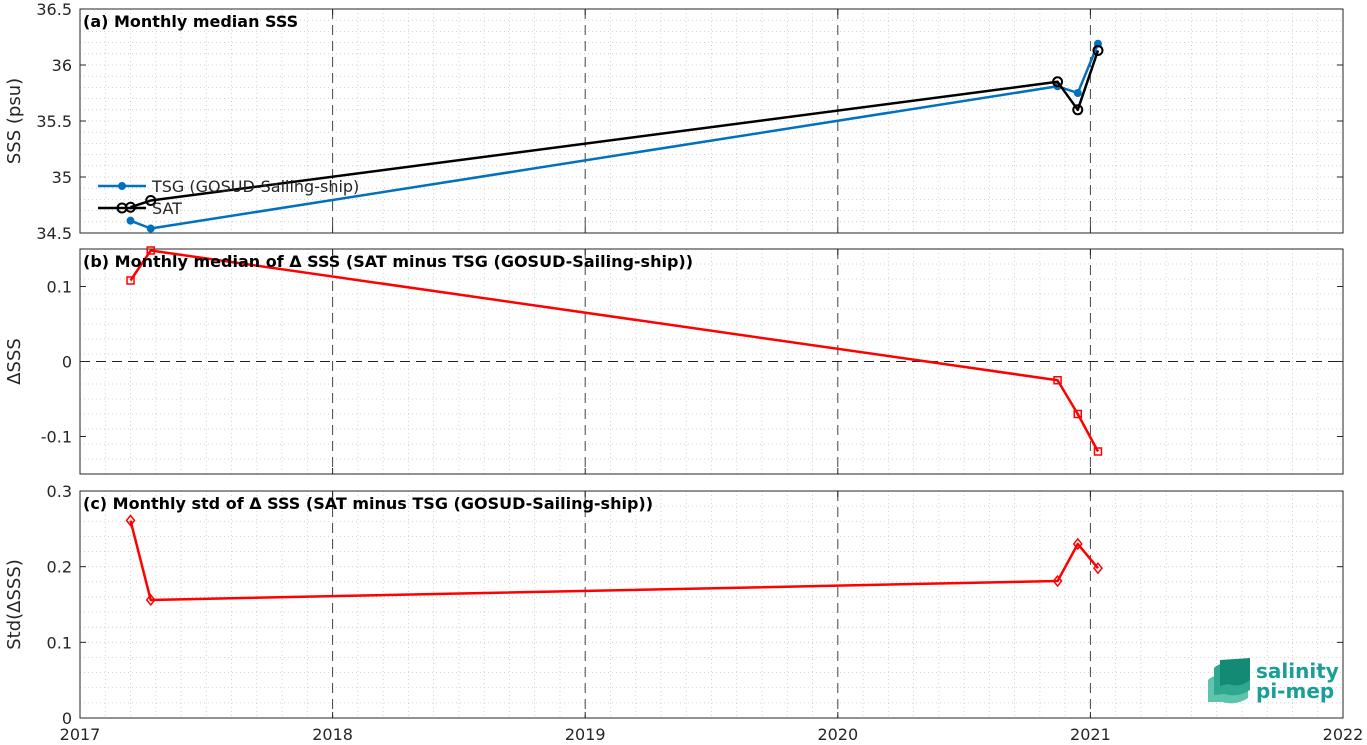  What do you see at coordinates (59, 567) in the screenshot?
I see `y-tick-label: 0.2` at bounding box center [59, 567].